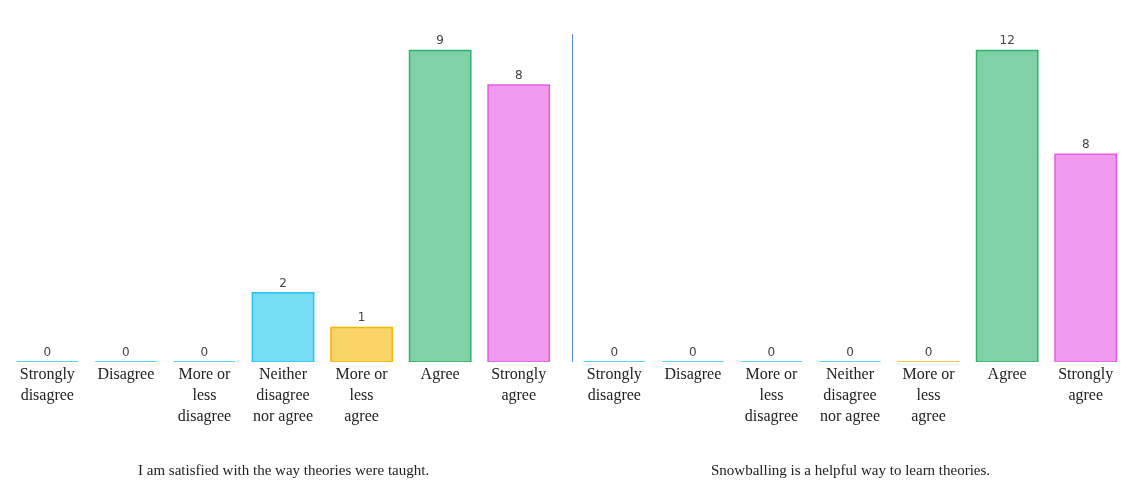 This screenshot has height=482, width=1133. I want to click on data-label: 2, so click(283, 282).